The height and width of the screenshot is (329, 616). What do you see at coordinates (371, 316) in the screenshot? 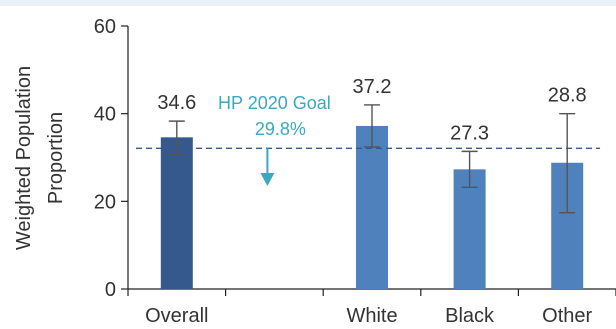
I see `x-tick-label: White` at bounding box center [371, 316].